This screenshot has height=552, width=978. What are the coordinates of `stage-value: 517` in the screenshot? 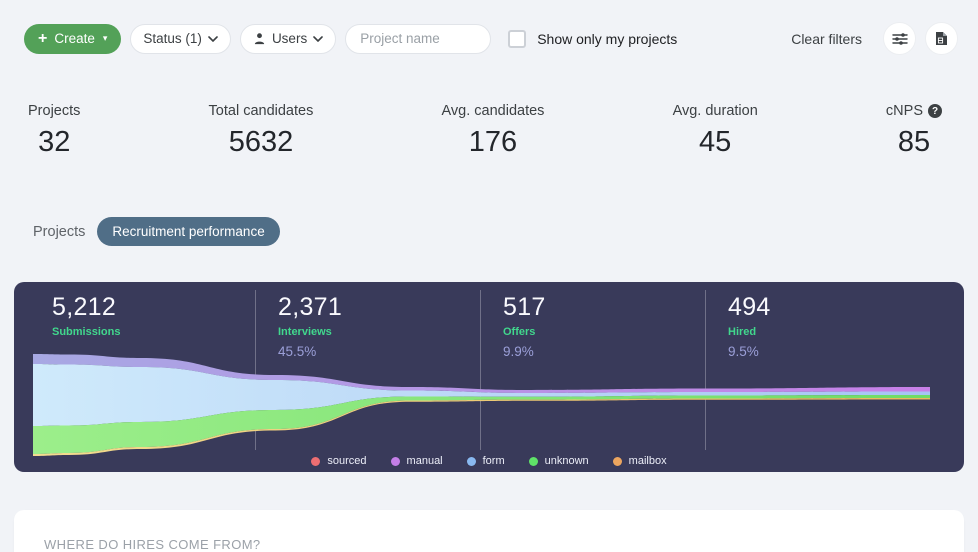 It's located at (524, 307).